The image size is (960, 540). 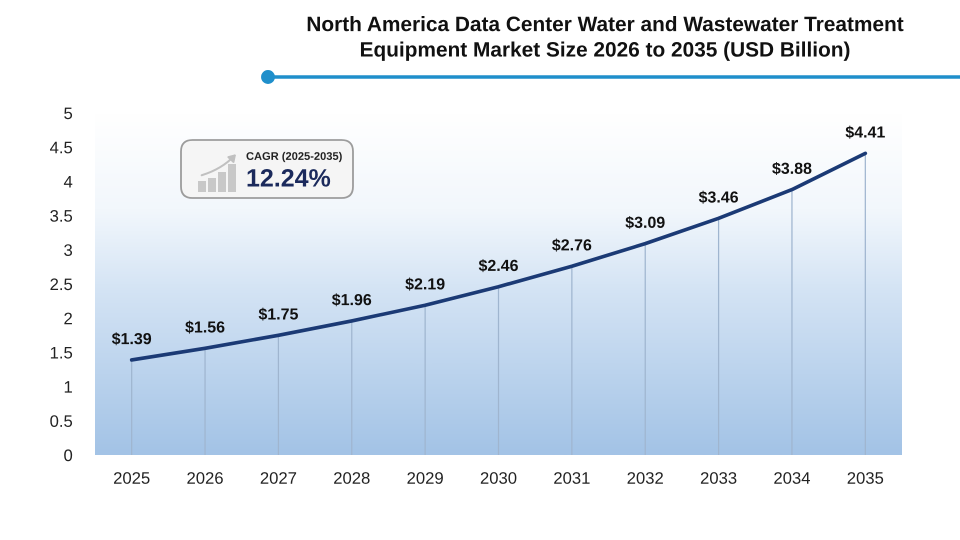 What do you see at coordinates (425, 478) in the screenshot?
I see `x-tick-label: 2029` at bounding box center [425, 478].